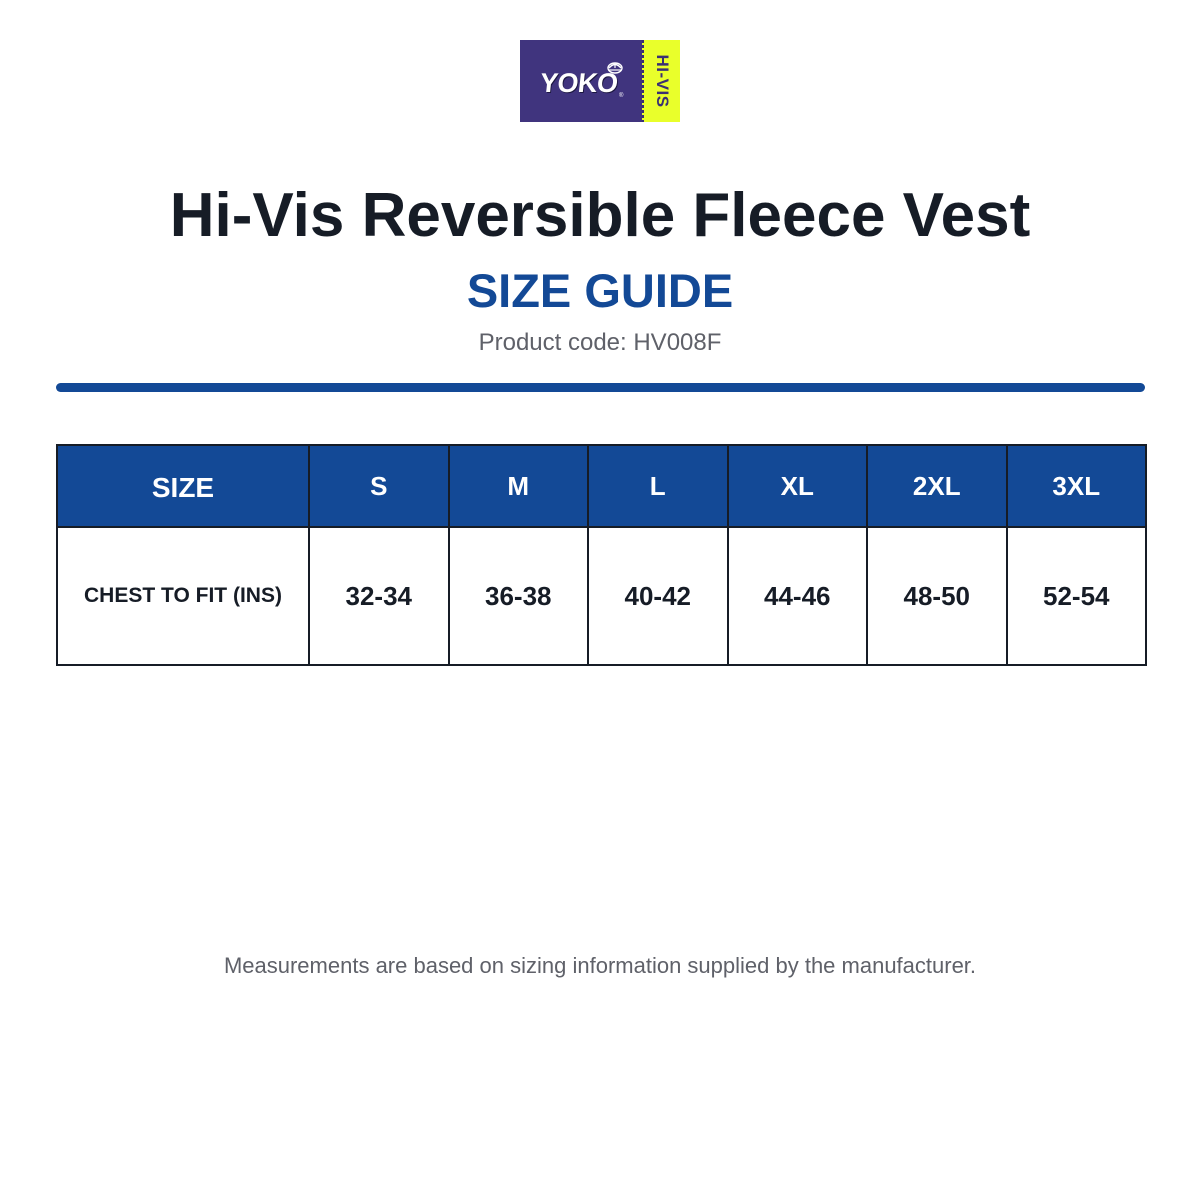  What do you see at coordinates (600, 215) in the screenshot?
I see `page-title: Hi-Vis Reversible Fleece Vest` at bounding box center [600, 215].